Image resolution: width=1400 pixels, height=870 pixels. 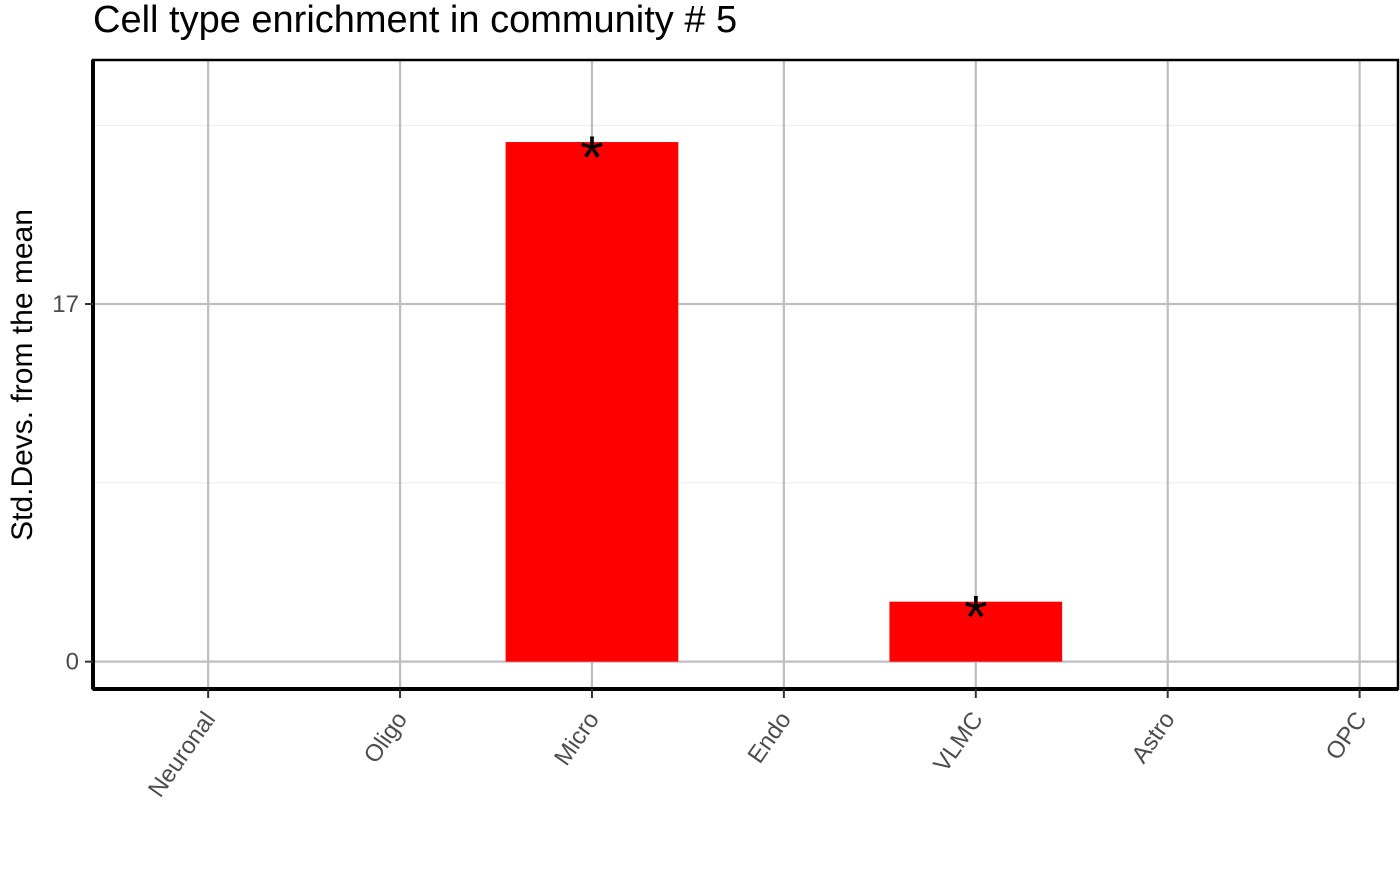 I want to click on chart-title: Cell type enrichment in community # 5, so click(x=415, y=20).